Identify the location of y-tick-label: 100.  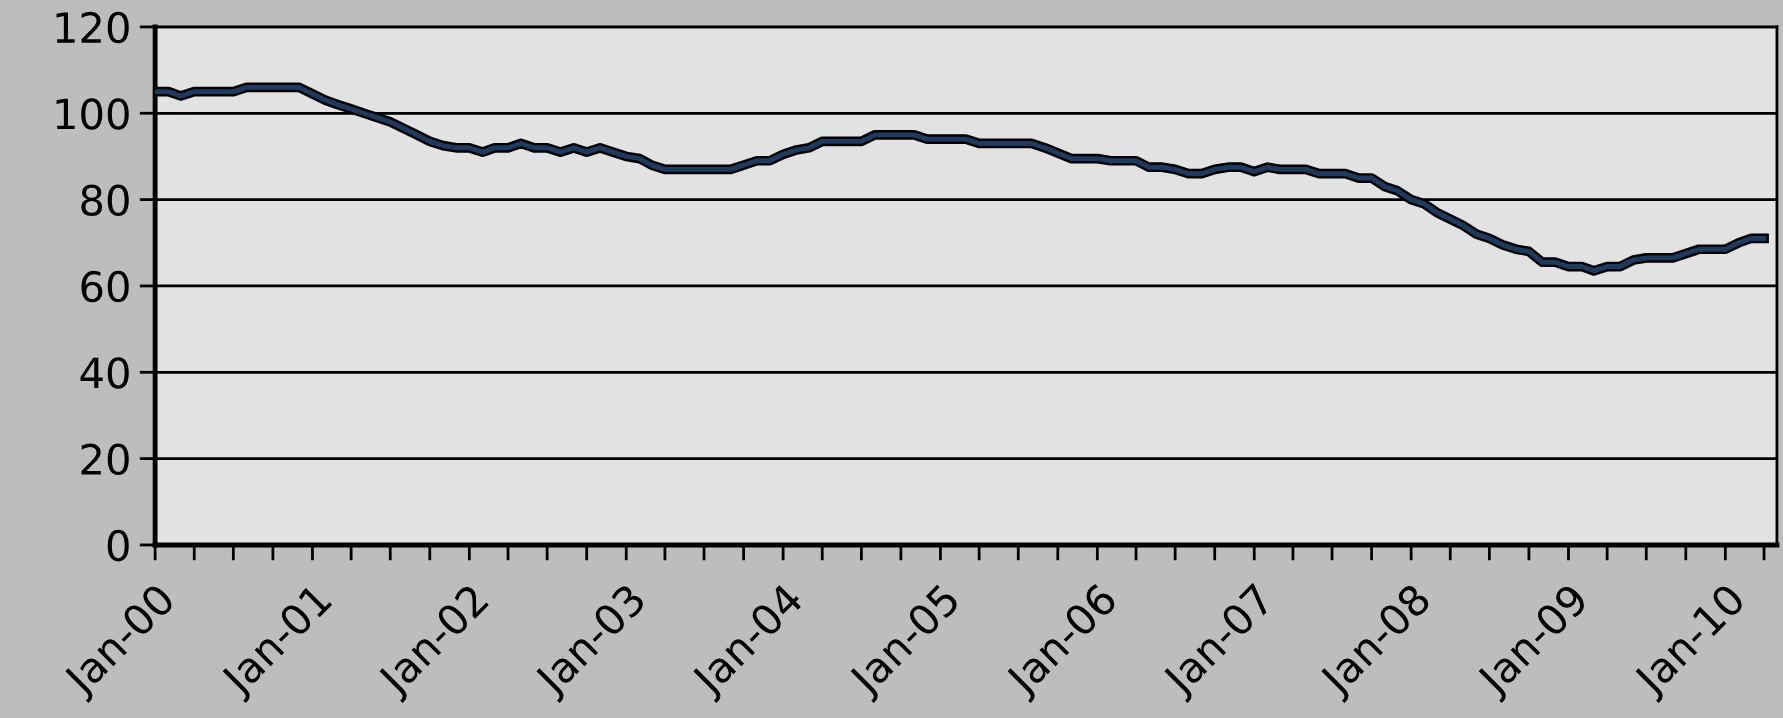
(92, 114).